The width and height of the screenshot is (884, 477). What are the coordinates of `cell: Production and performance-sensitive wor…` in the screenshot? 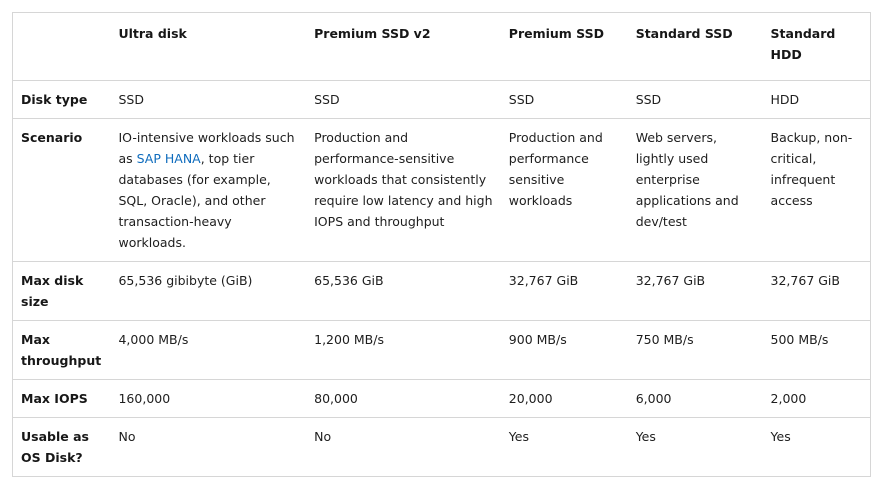 It's located at (403, 190).